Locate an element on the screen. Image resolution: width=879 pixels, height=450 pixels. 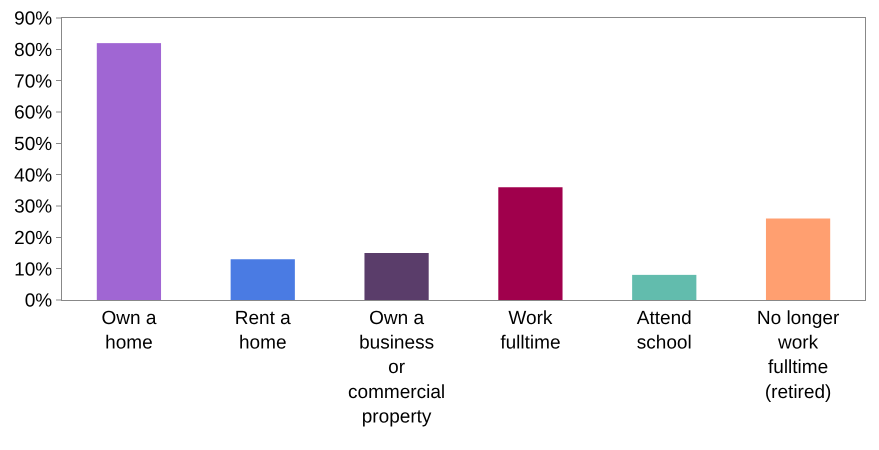
x-tick-label: Own a business or commercial property is located at coordinates (397, 368).